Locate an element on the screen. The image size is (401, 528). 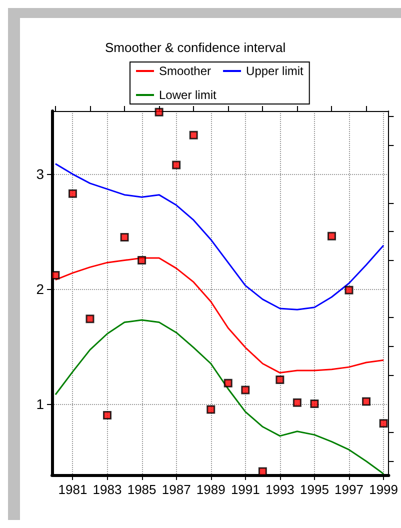
legend-label: Lower limit is located at coordinates (188, 95).